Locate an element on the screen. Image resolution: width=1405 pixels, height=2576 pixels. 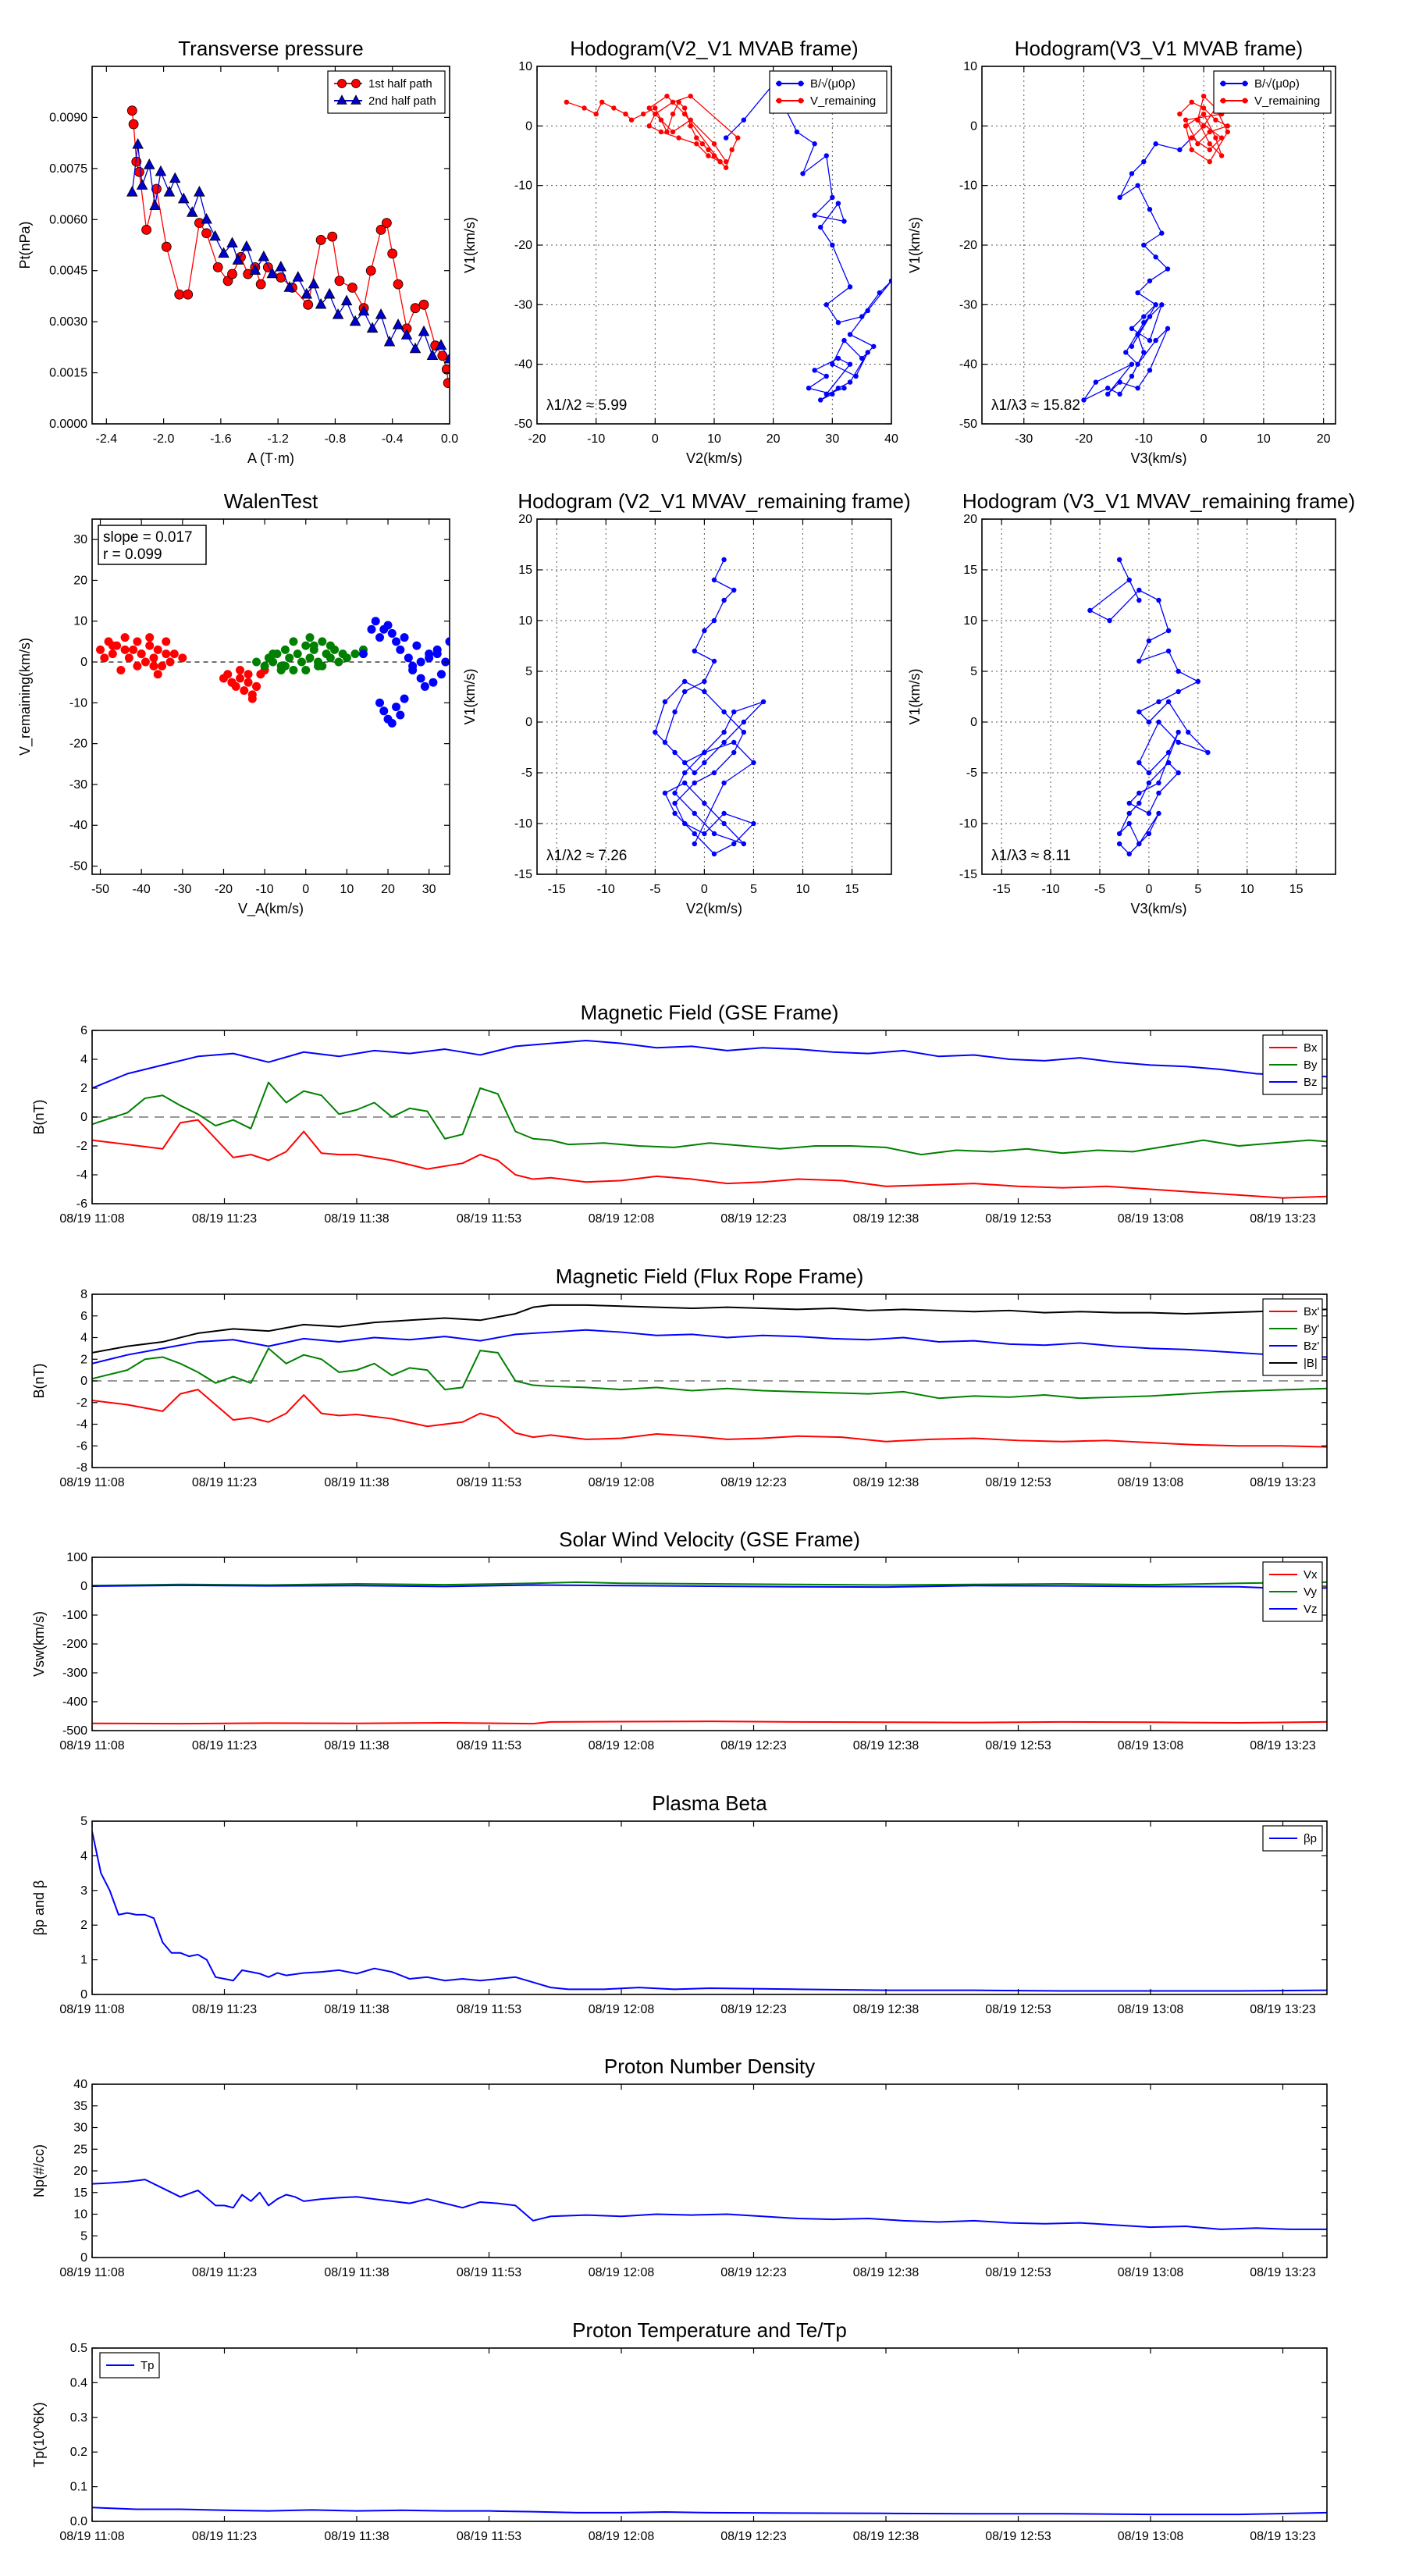
y-tick-label: 5 is located at coordinates (84, 1821).